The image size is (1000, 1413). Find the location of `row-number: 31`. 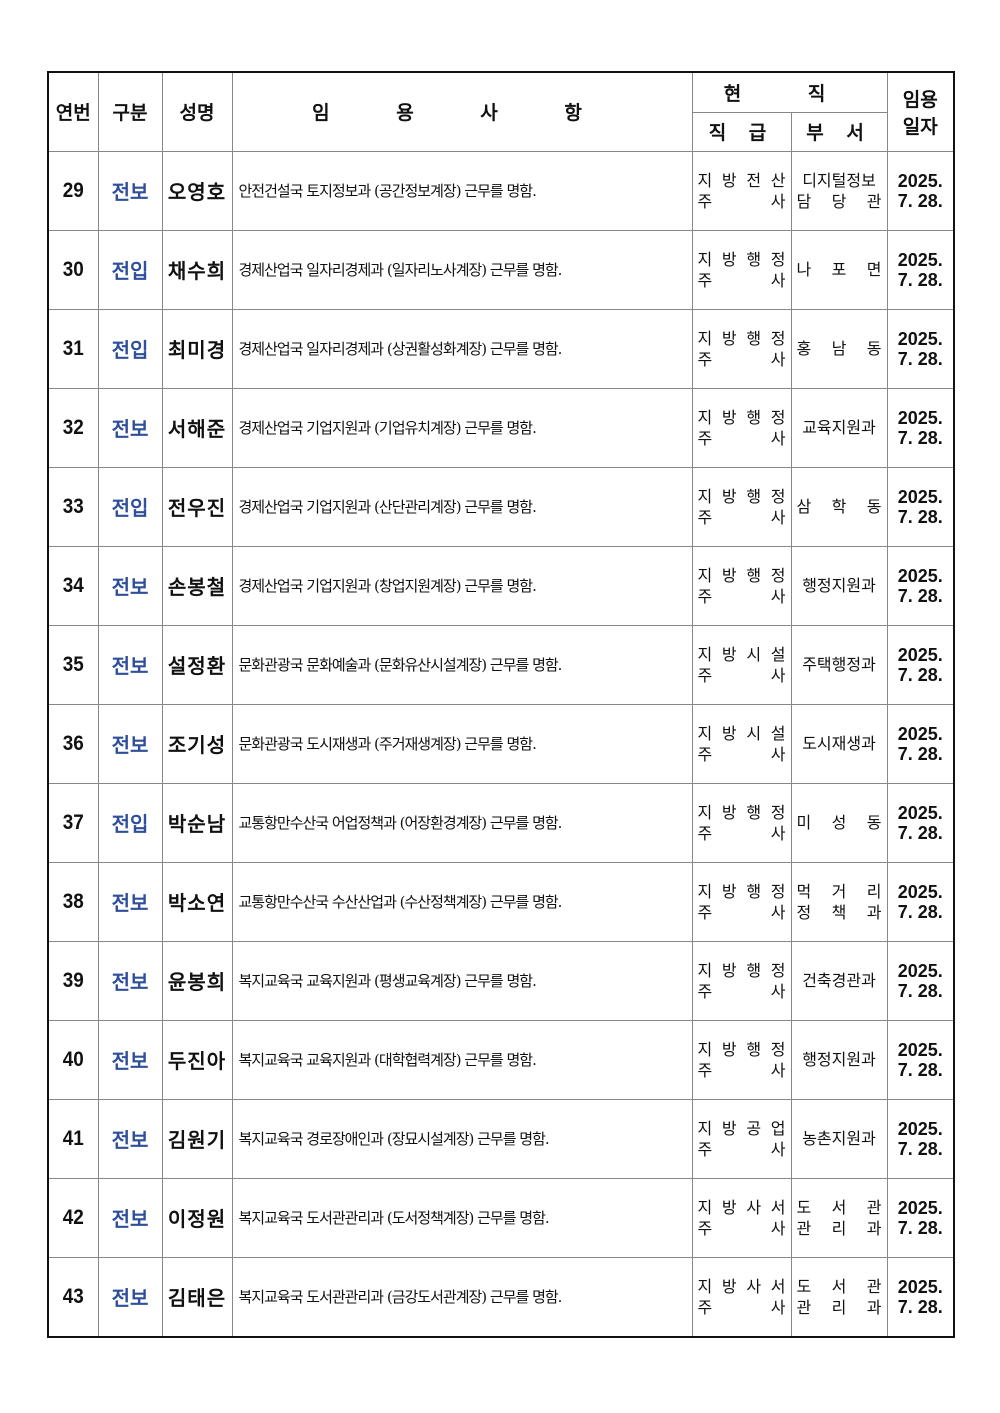

row-number: 31 is located at coordinates (73, 348).